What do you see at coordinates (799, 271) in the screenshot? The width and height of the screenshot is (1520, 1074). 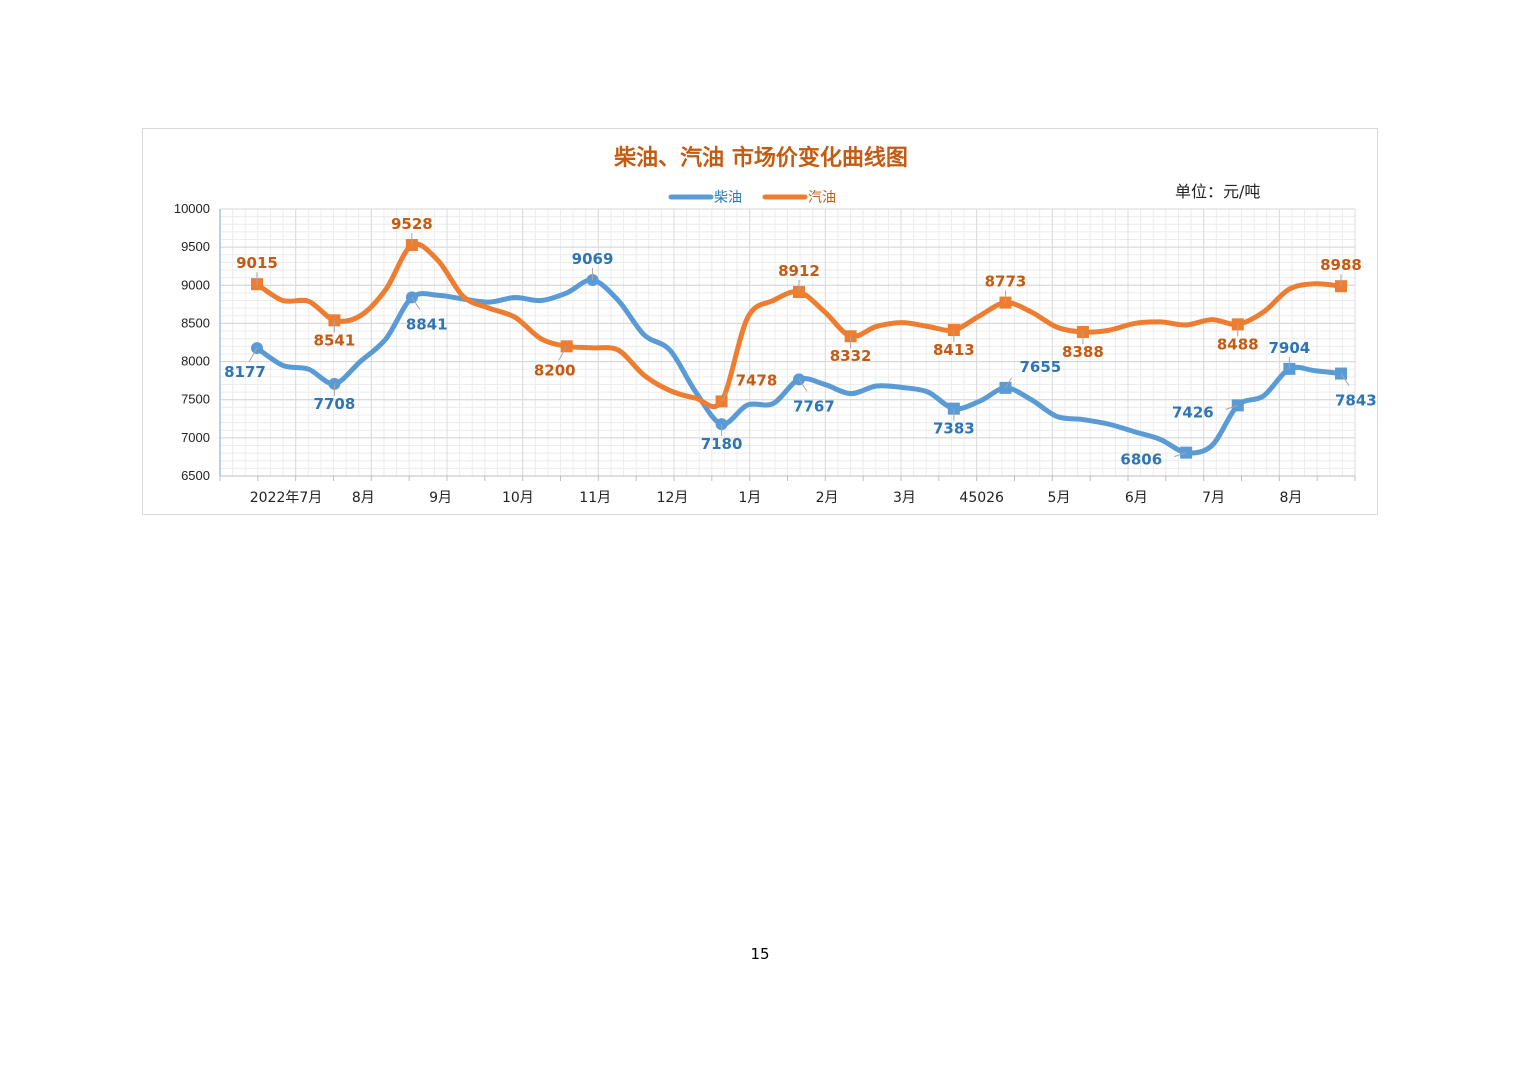 I see `gasoline-data-label: 8912` at bounding box center [799, 271].